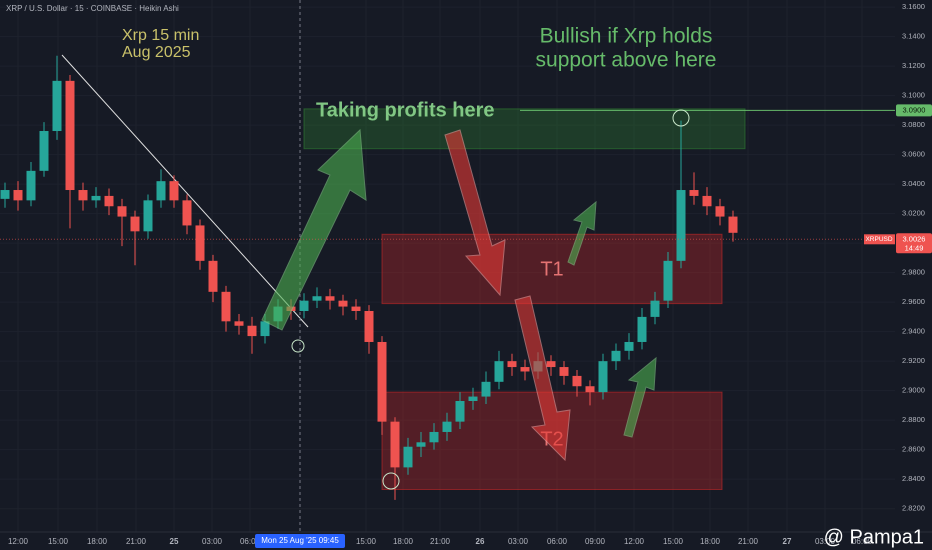  I want to click on zone-label: T1, so click(551, 269).